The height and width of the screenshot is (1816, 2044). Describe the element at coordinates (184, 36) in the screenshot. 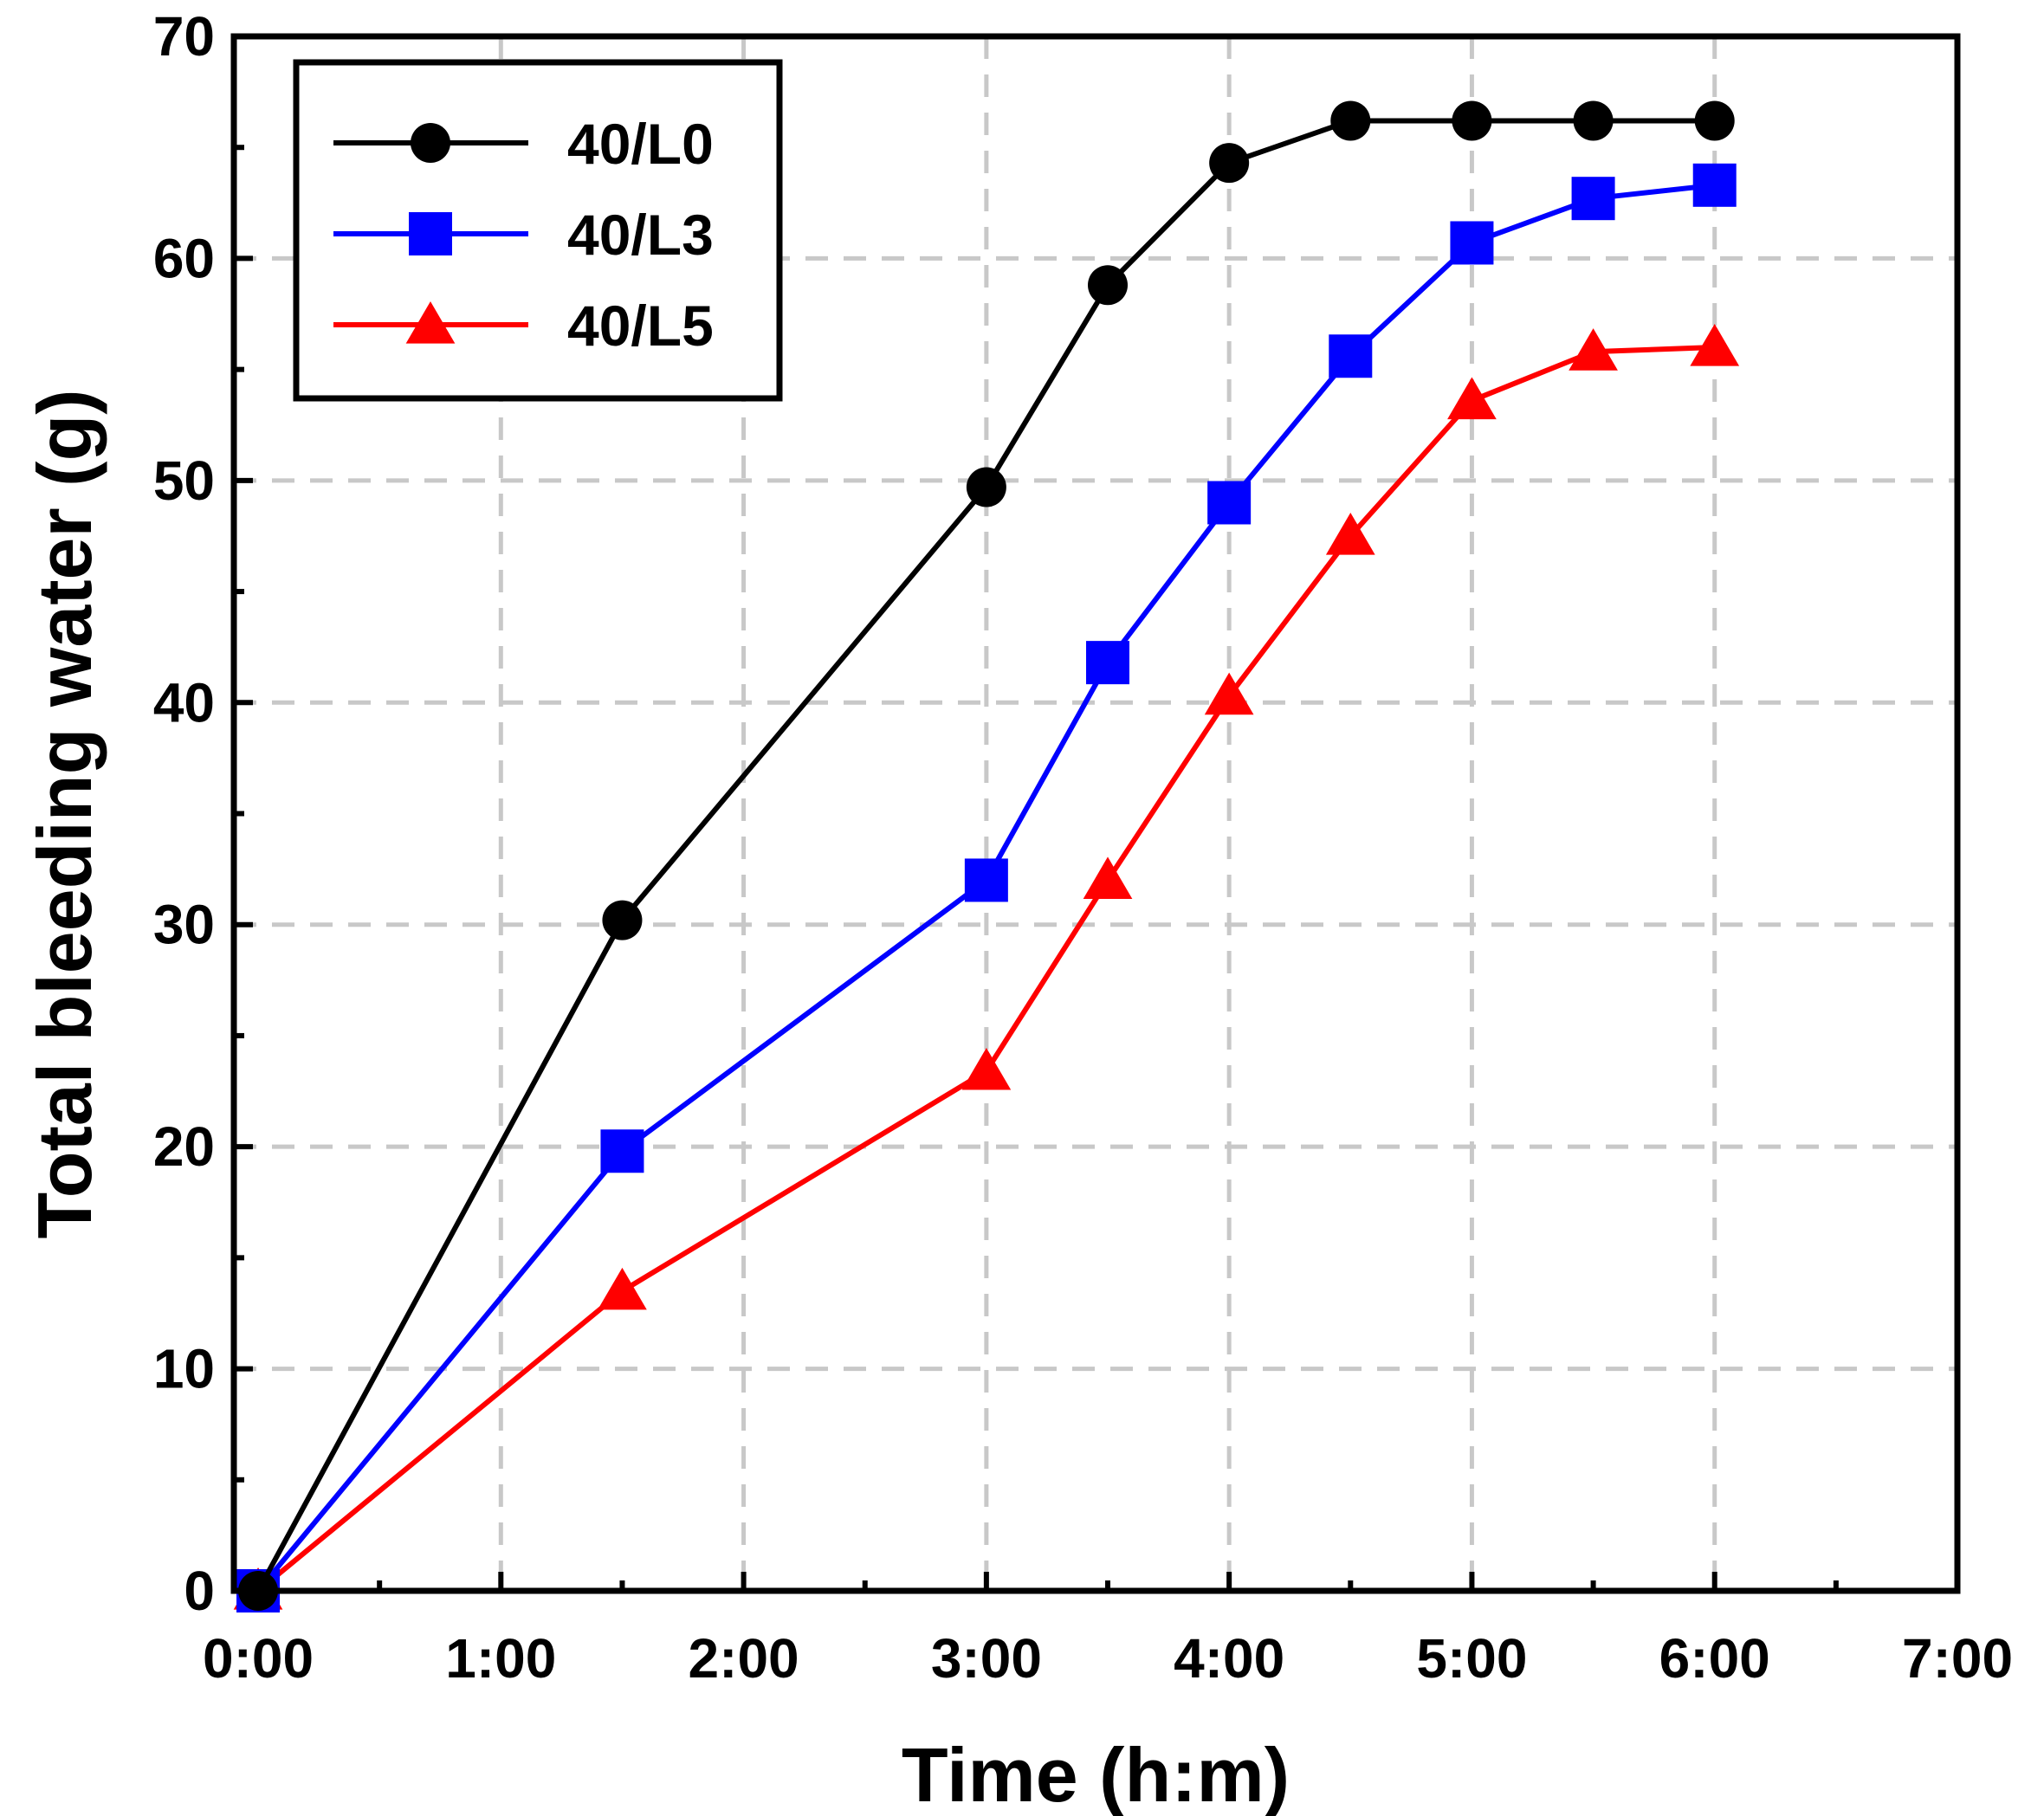

I see `y-tick-label: 70` at that location.